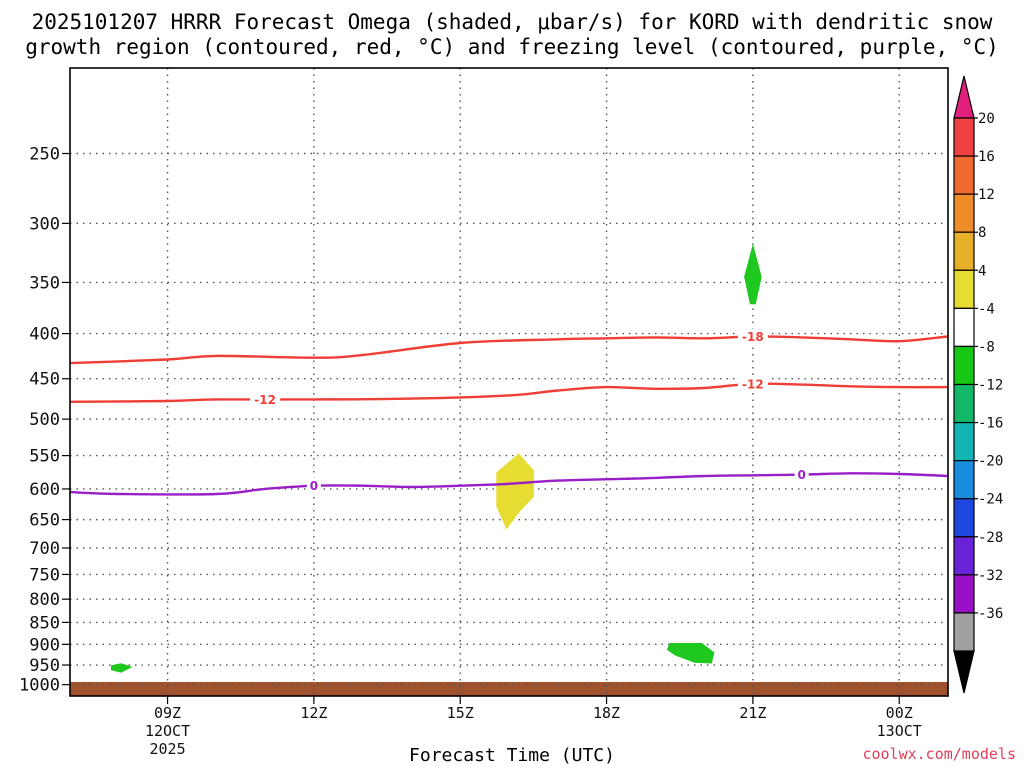  Describe the element at coordinates (39, 686) in the screenshot. I see `y-tick-label: 1000` at that location.